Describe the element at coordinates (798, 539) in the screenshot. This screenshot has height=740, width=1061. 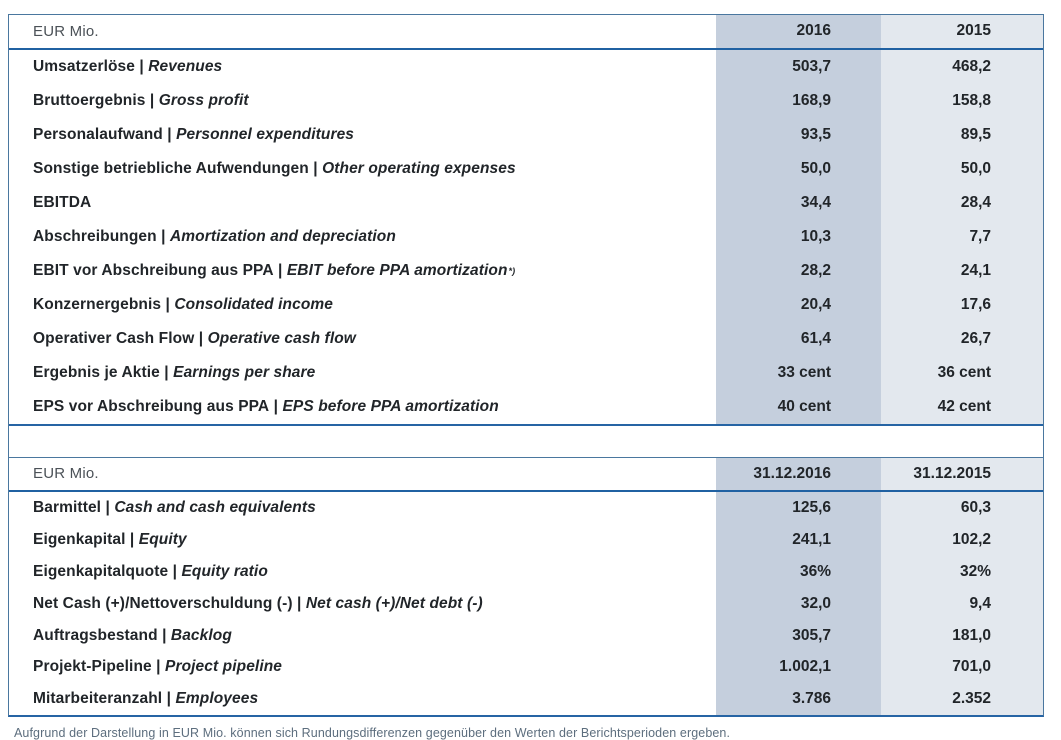
I see `value-2016: 241,1` at that location.